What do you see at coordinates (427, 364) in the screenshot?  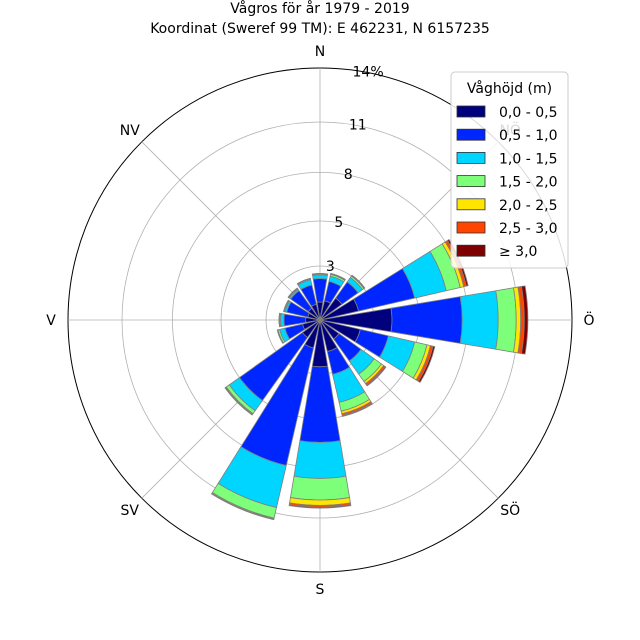 I see `bar-ÖSÖ-s6` at bounding box center [427, 364].